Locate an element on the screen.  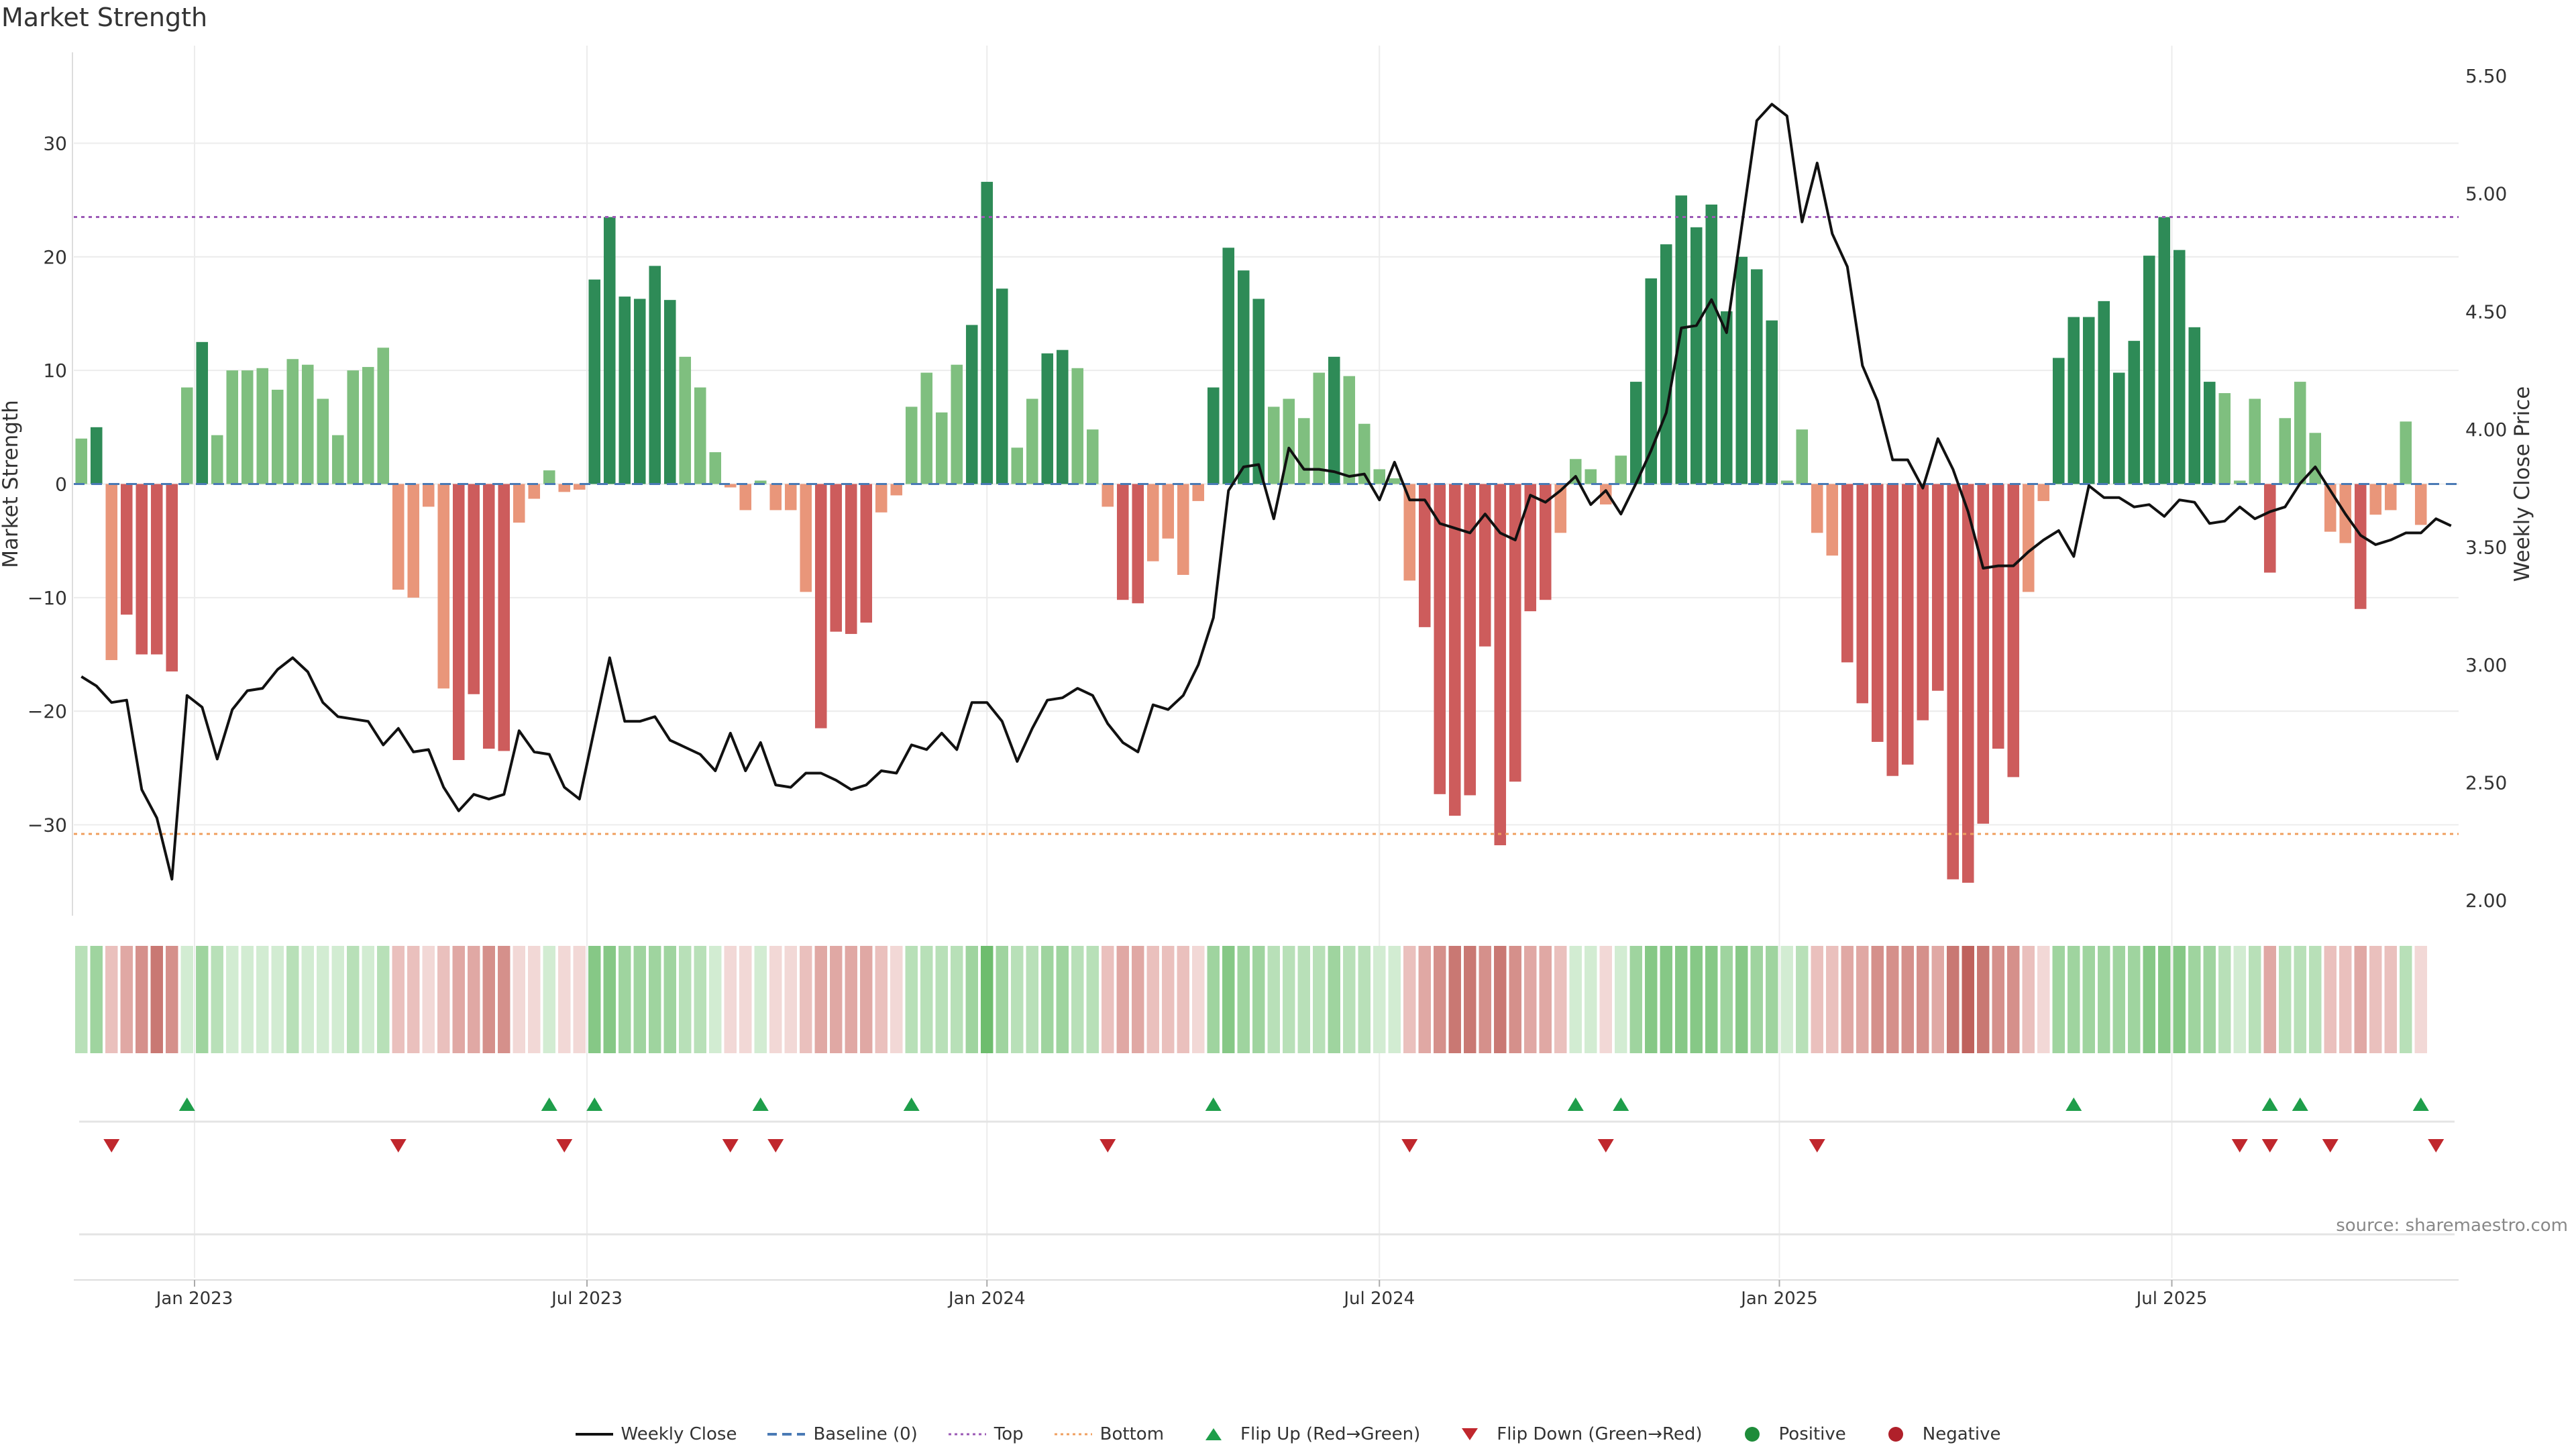
flip-down-marker is located at coordinates (1409, 1145).